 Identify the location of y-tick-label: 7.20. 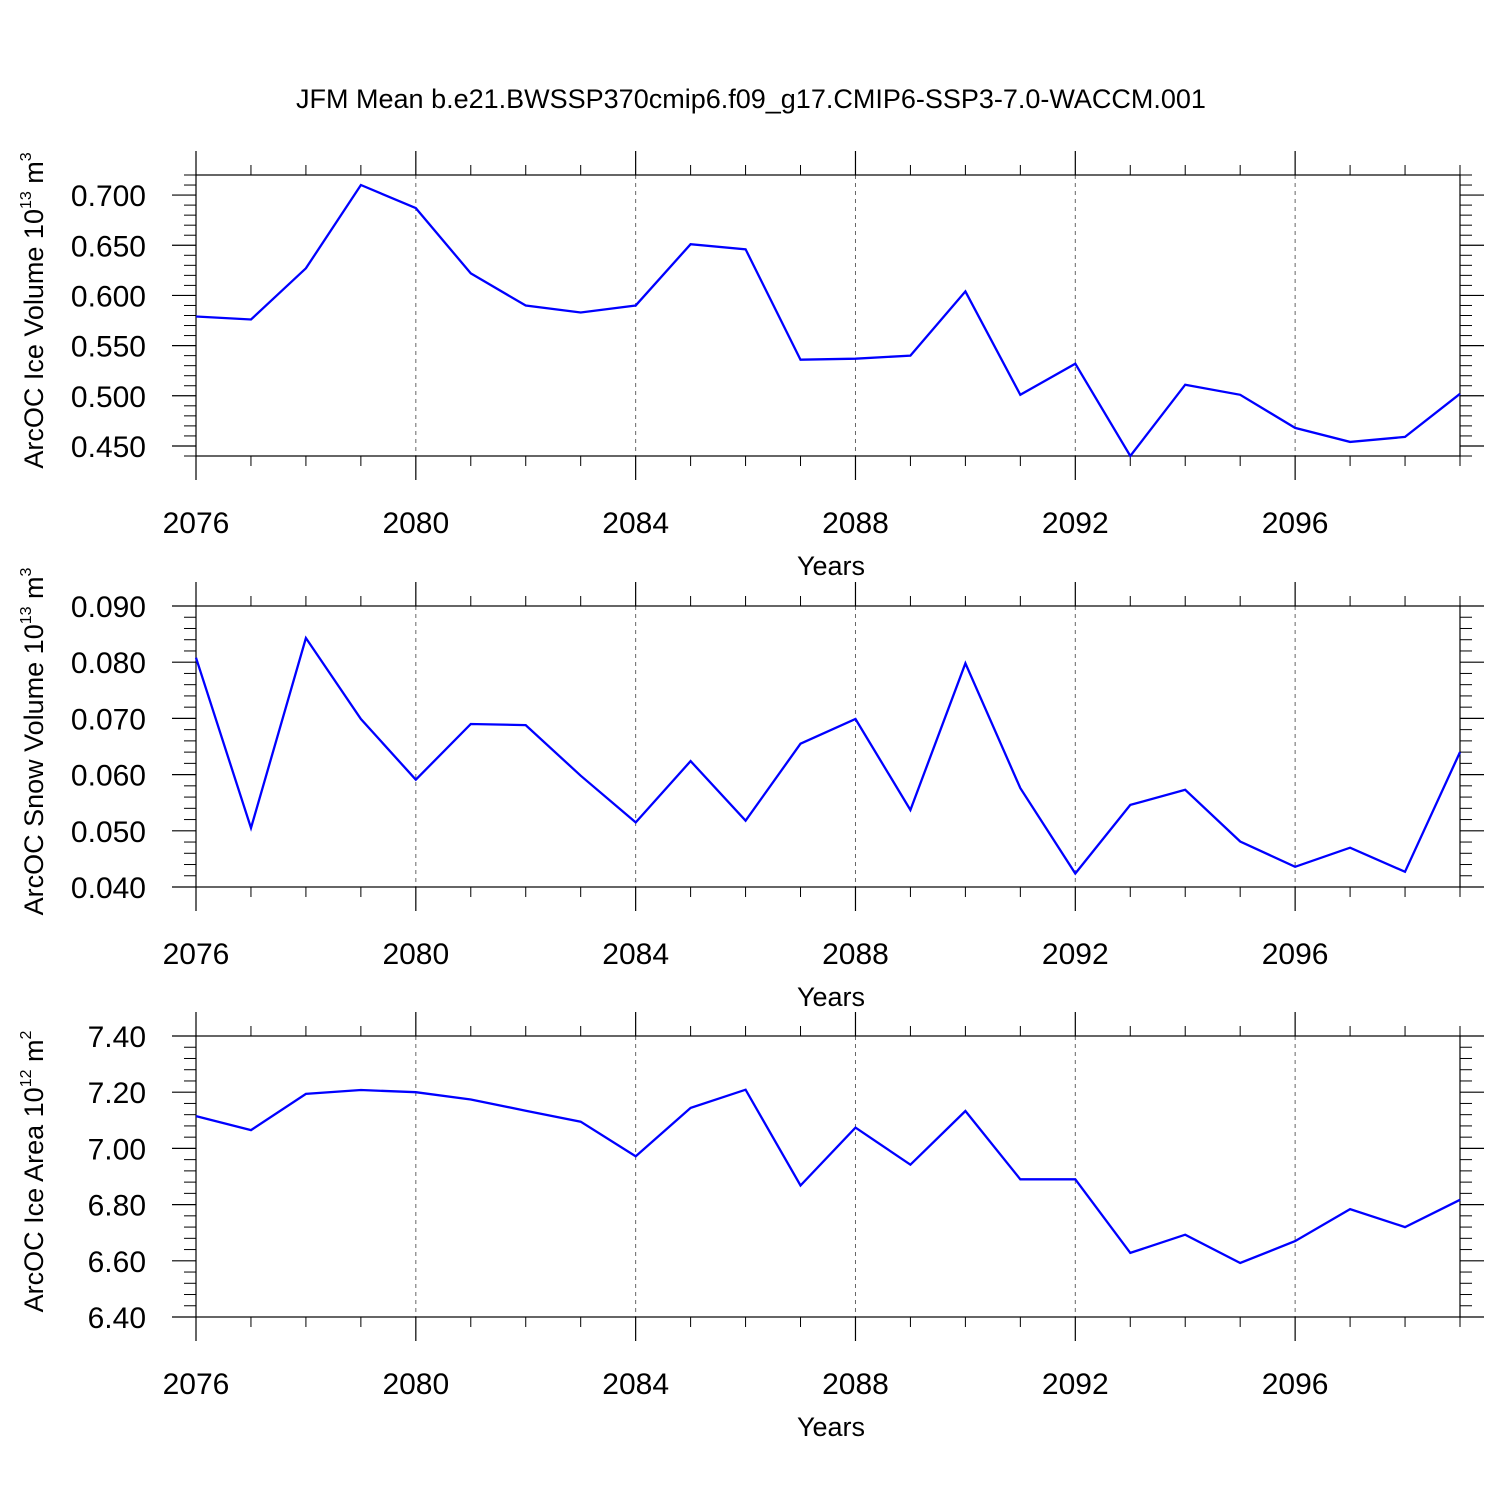
(117, 1093).